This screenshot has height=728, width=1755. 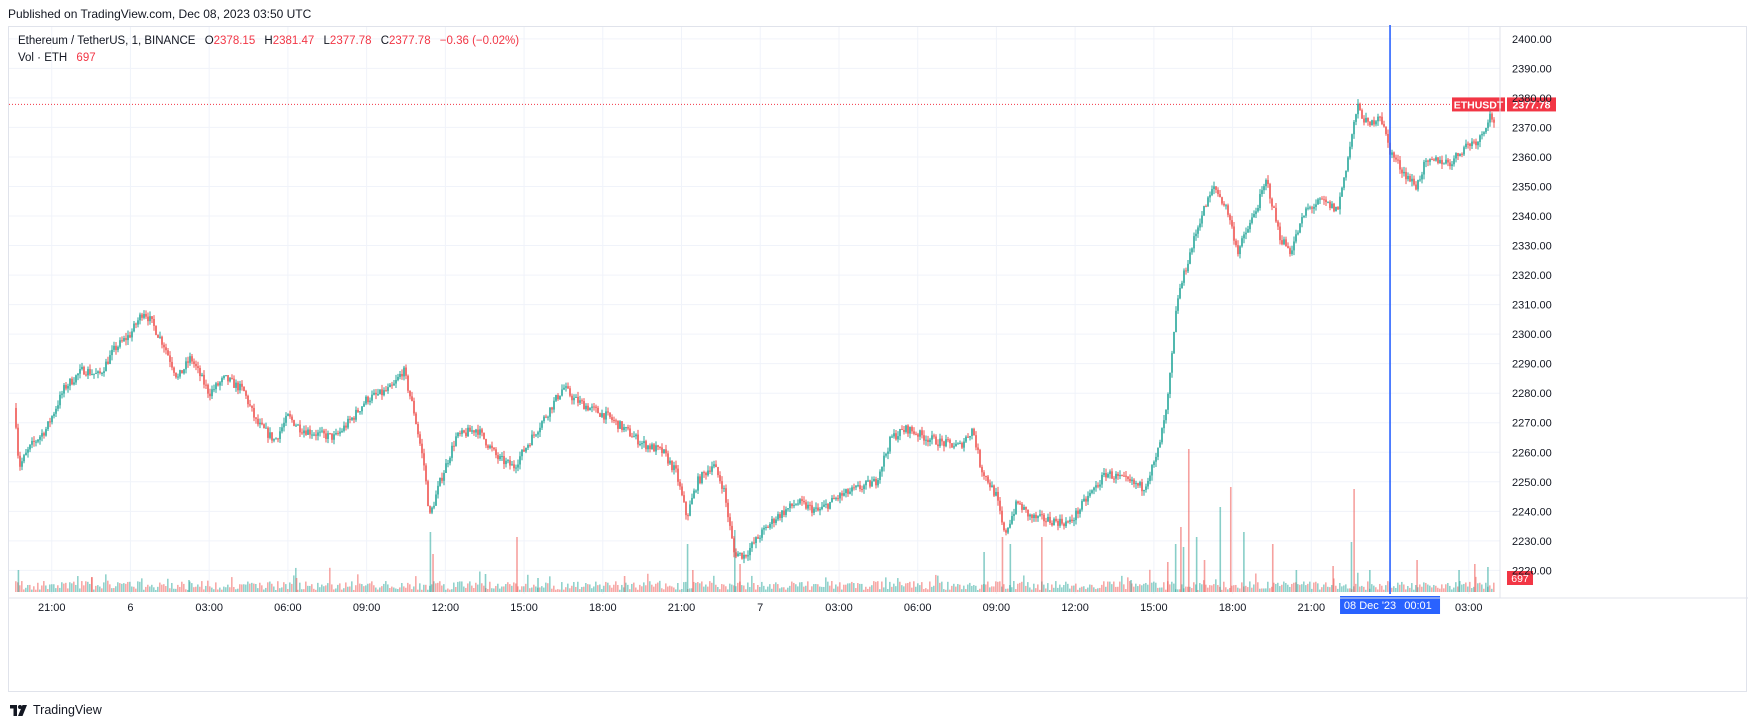 I want to click on legend-volume-label: Vol · ETH, so click(x=43, y=58).